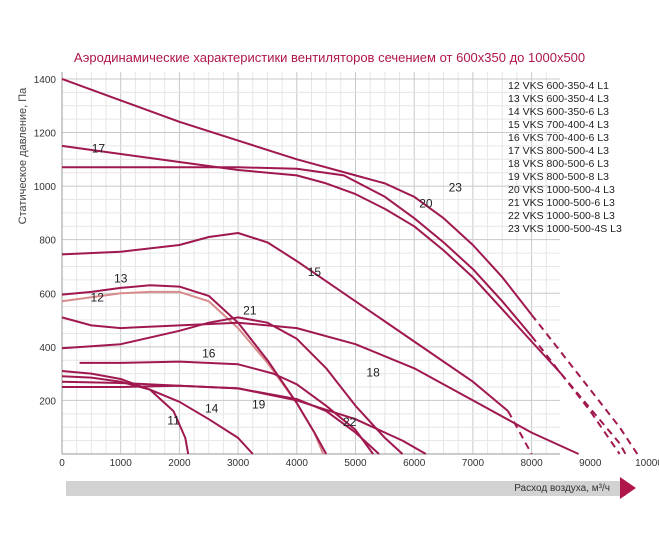 Image resolution: width=659 pixels, height=540 pixels. What do you see at coordinates (45, 80) in the screenshot?
I see `y-tick-label: 1400` at bounding box center [45, 80].